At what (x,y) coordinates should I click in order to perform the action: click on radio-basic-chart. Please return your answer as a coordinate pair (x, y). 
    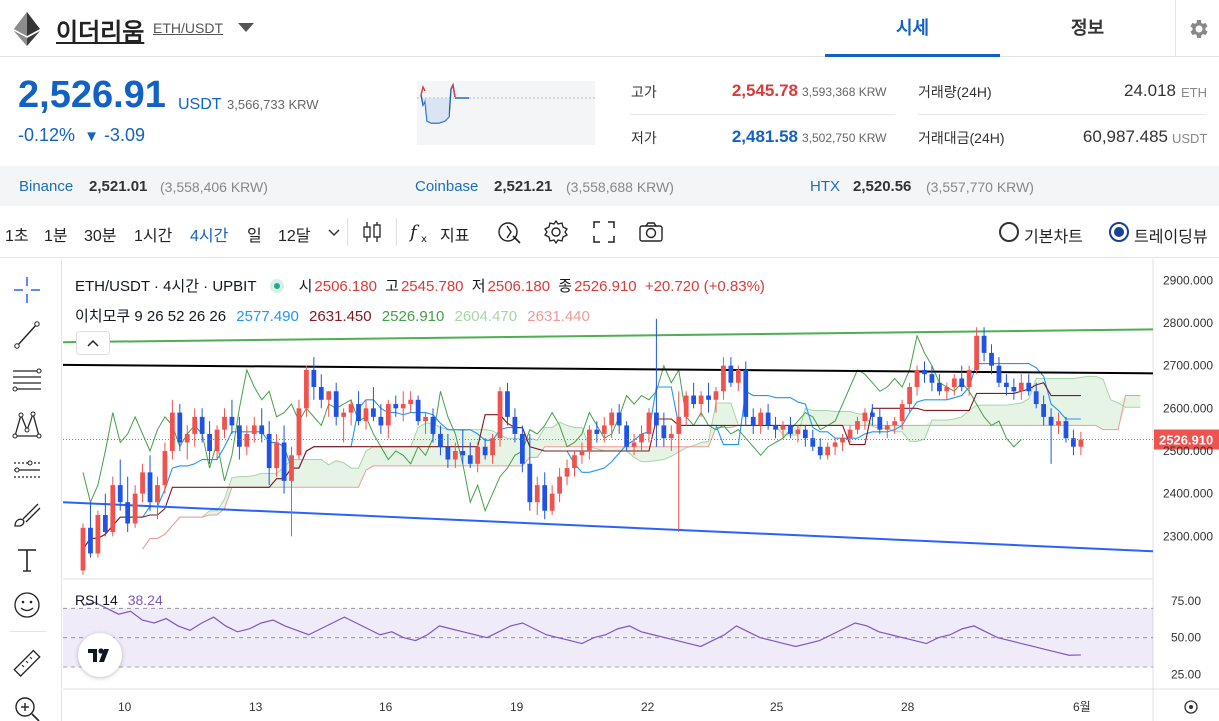
    Looking at the image, I should click on (1009, 232).